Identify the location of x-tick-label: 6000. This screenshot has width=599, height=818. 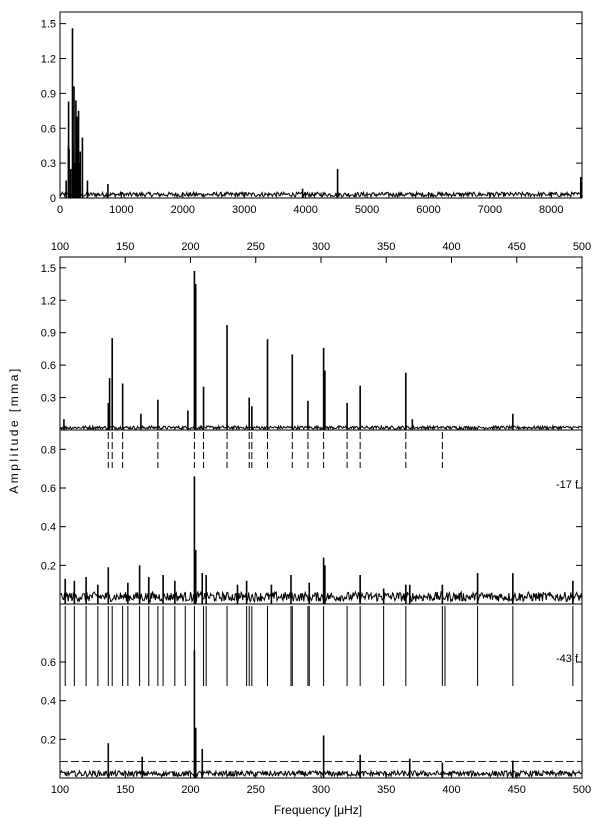
(428, 210).